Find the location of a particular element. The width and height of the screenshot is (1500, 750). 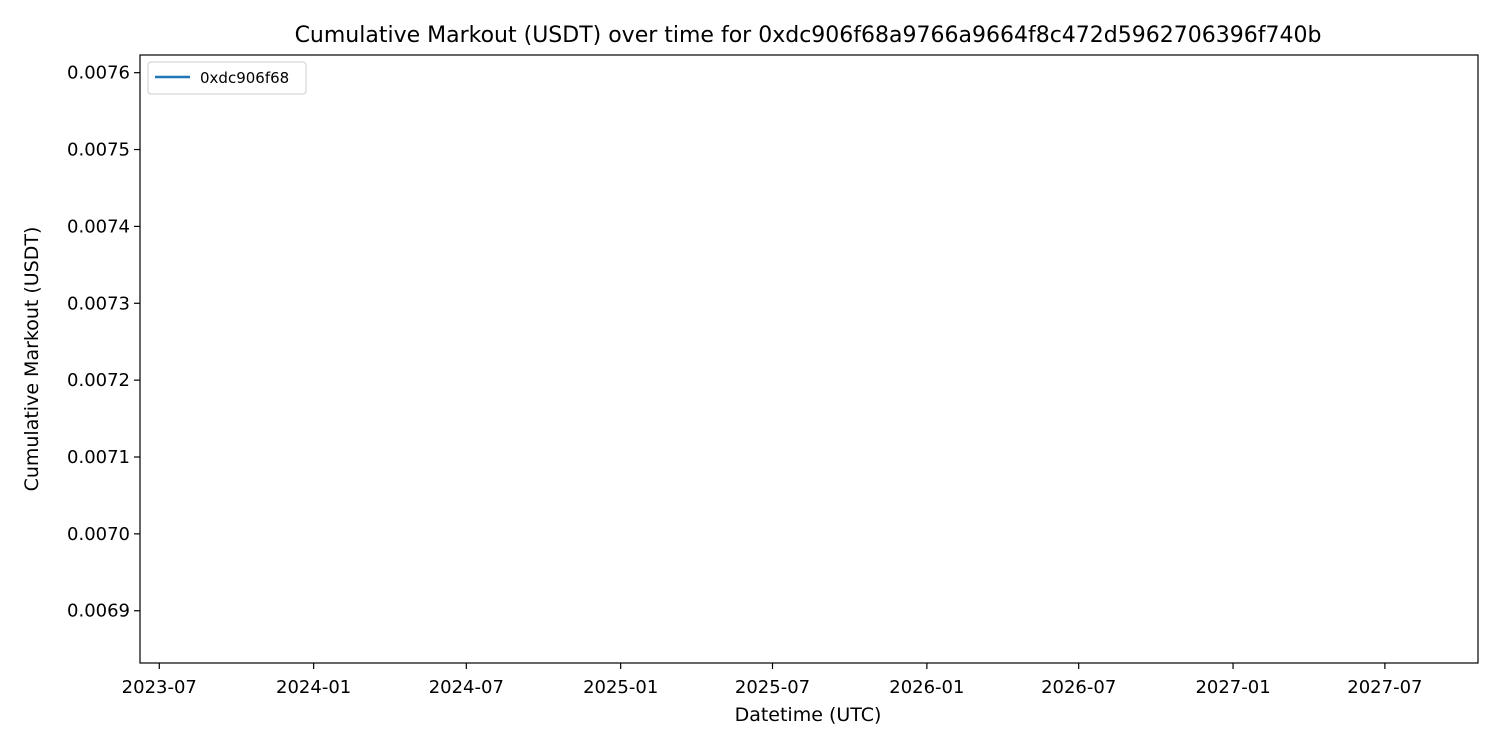

y-axis-label: Cumulative Markout (USDT) is located at coordinates (32, 359).